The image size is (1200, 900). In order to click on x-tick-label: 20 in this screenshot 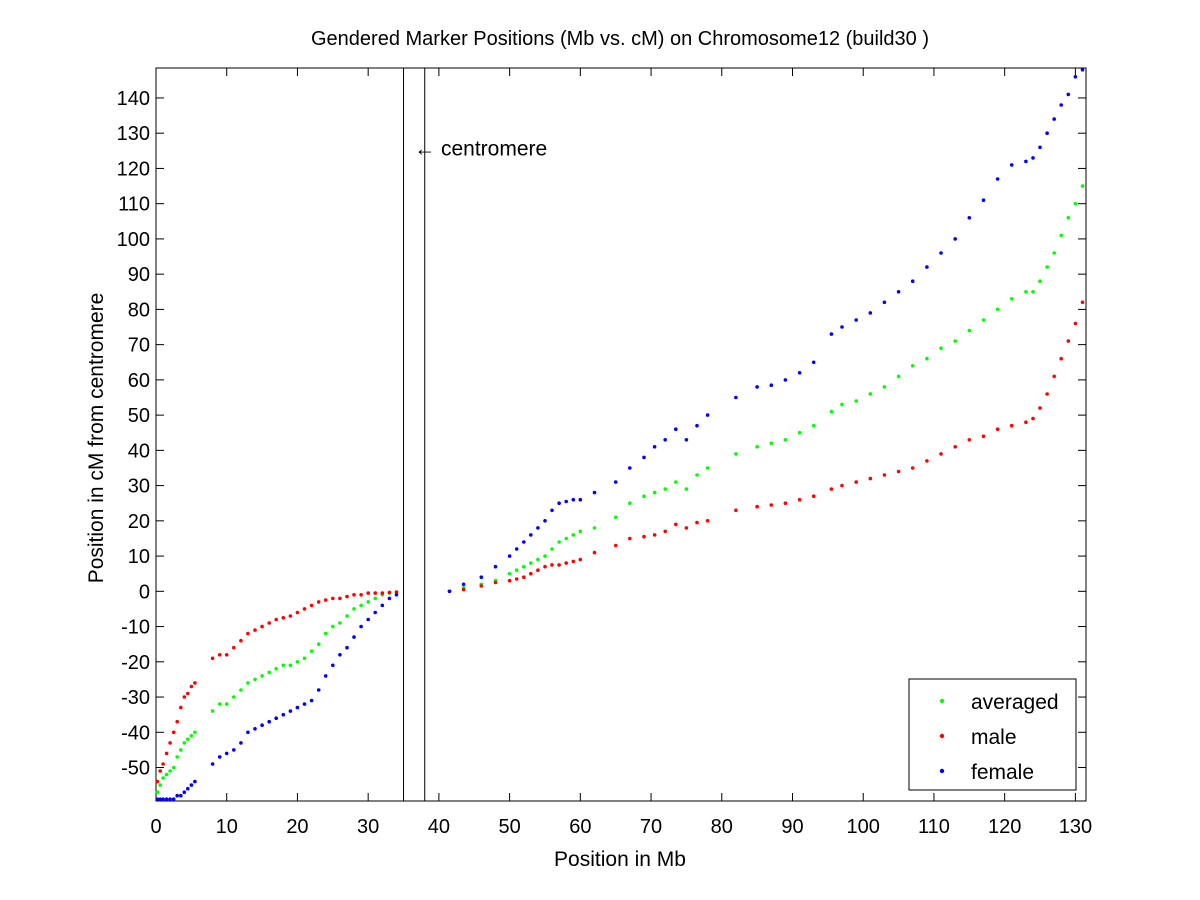, I will do `click(297, 827)`.